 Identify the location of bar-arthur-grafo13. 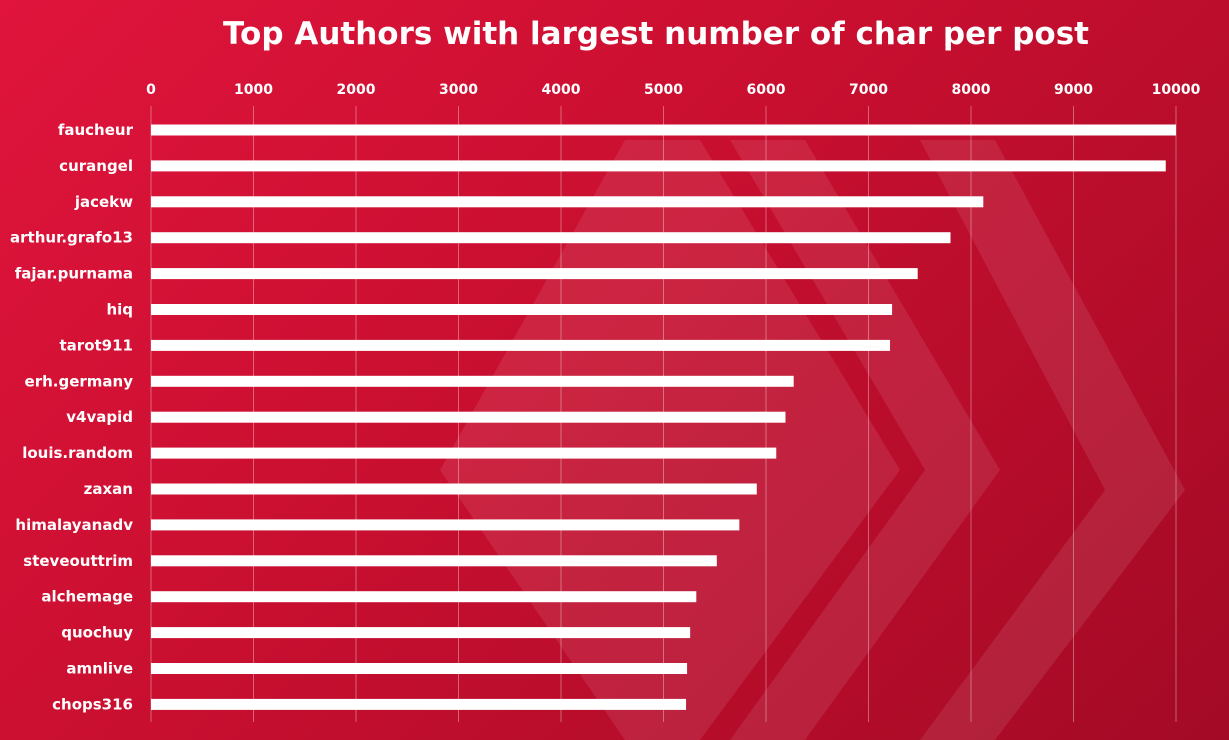
(551, 238).